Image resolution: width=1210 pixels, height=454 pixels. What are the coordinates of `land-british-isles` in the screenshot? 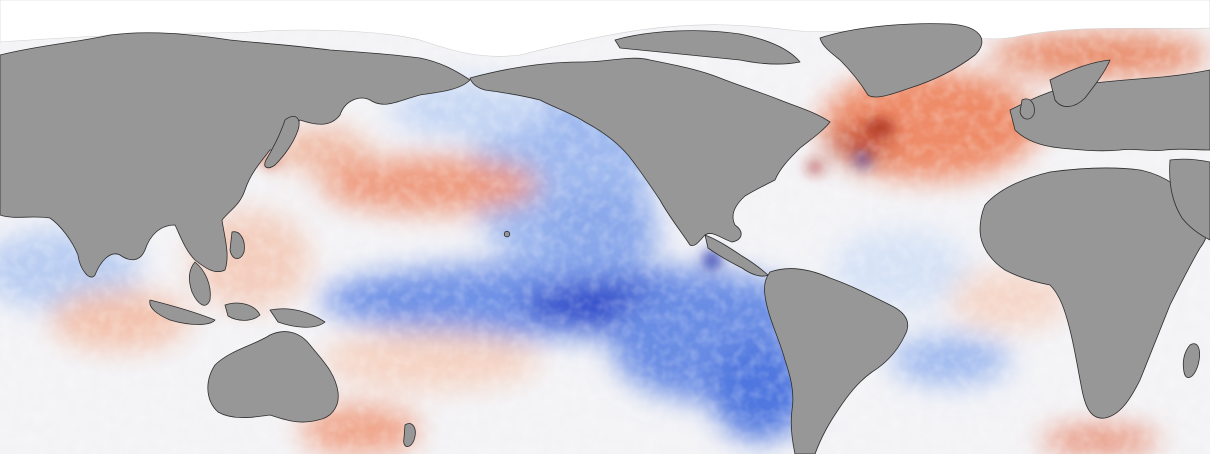 It's located at (1027, 109).